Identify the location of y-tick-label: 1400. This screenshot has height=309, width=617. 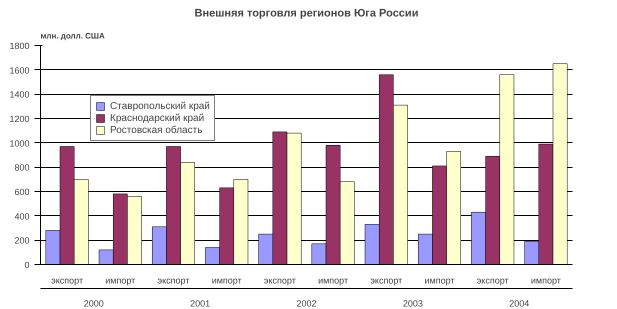
(19, 95).